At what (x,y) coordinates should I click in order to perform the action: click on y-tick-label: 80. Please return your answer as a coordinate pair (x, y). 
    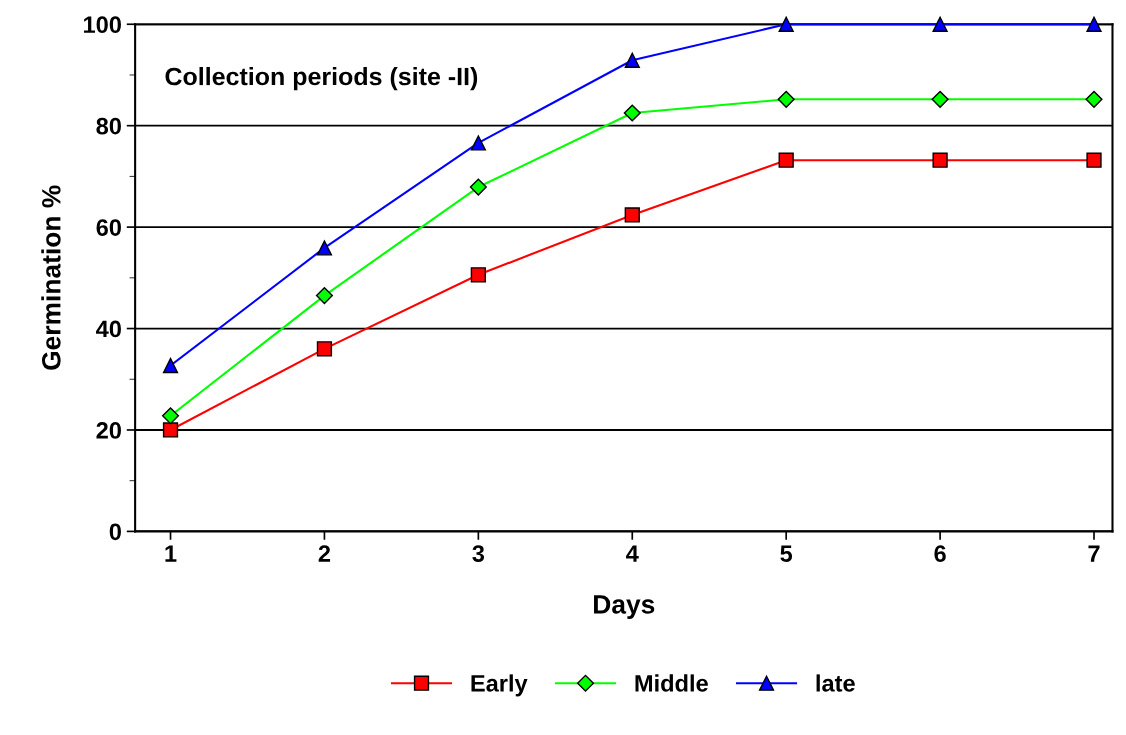
    Looking at the image, I should click on (108, 126).